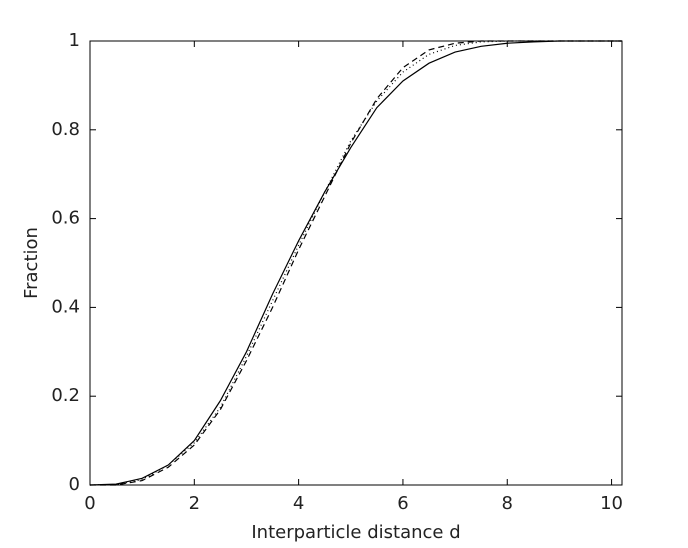 Image resolution: width=688 pixels, height=548 pixels. What do you see at coordinates (65, 129) in the screenshot?
I see `y-tick-label: 0.8` at bounding box center [65, 129].